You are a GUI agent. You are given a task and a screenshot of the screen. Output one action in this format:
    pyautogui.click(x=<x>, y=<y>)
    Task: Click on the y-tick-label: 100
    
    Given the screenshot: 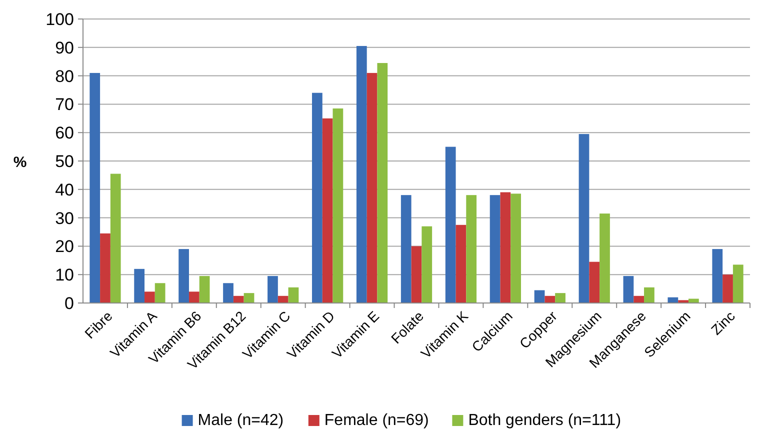 What is the action you would take?
    pyautogui.click(x=60, y=19)
    